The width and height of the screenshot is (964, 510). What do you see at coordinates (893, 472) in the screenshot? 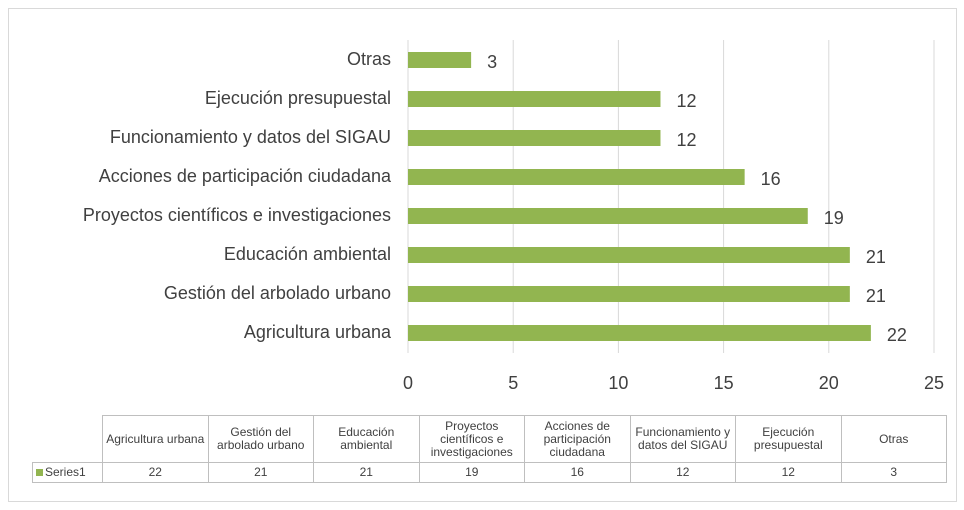
I see `table-value: 3` at bounding box center [893, 472].